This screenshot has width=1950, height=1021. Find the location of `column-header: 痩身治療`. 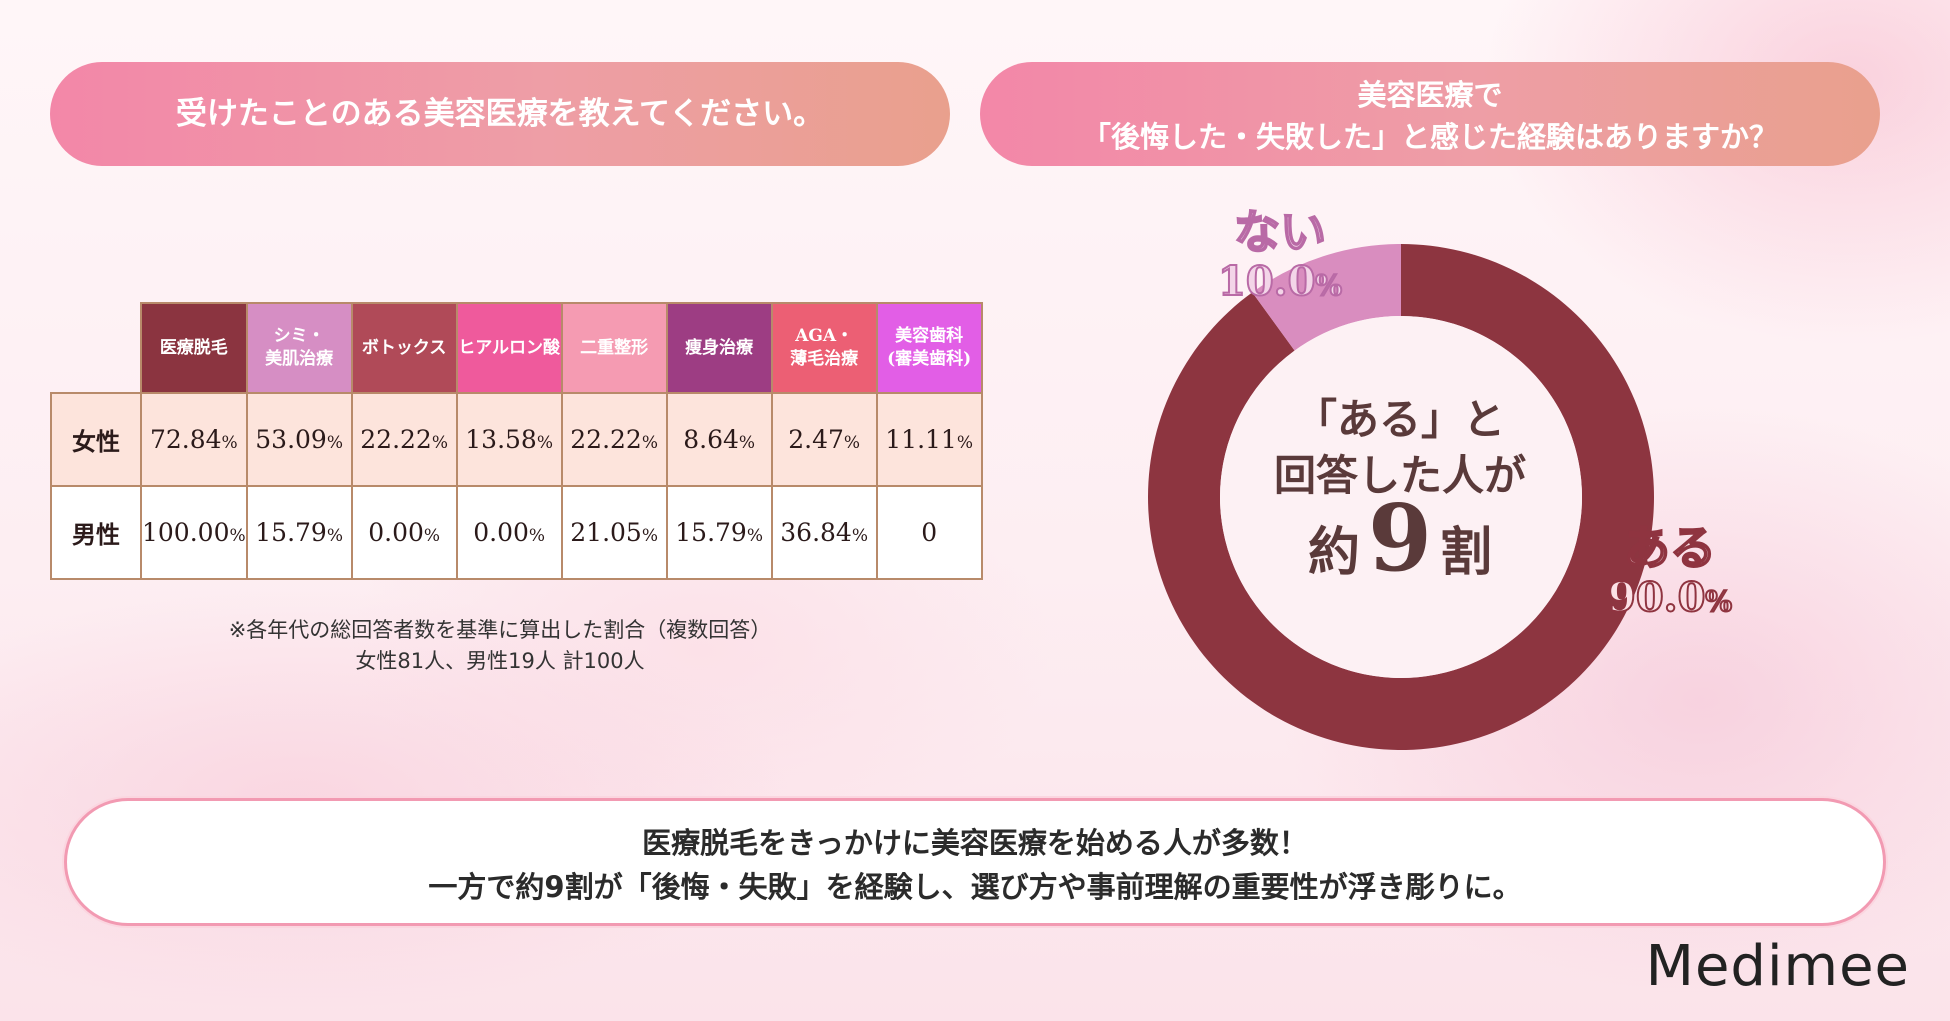

column-header: 痩身治療 is located at coordinates (719, 348).